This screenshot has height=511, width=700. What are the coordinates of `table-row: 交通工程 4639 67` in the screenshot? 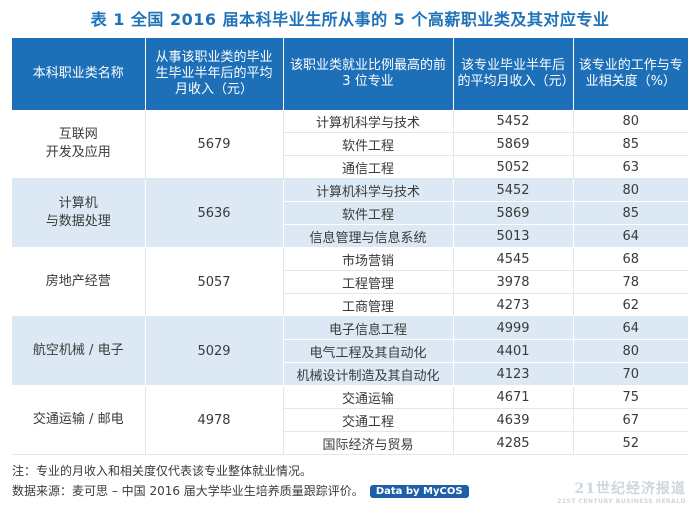 It's located at (350, 420).